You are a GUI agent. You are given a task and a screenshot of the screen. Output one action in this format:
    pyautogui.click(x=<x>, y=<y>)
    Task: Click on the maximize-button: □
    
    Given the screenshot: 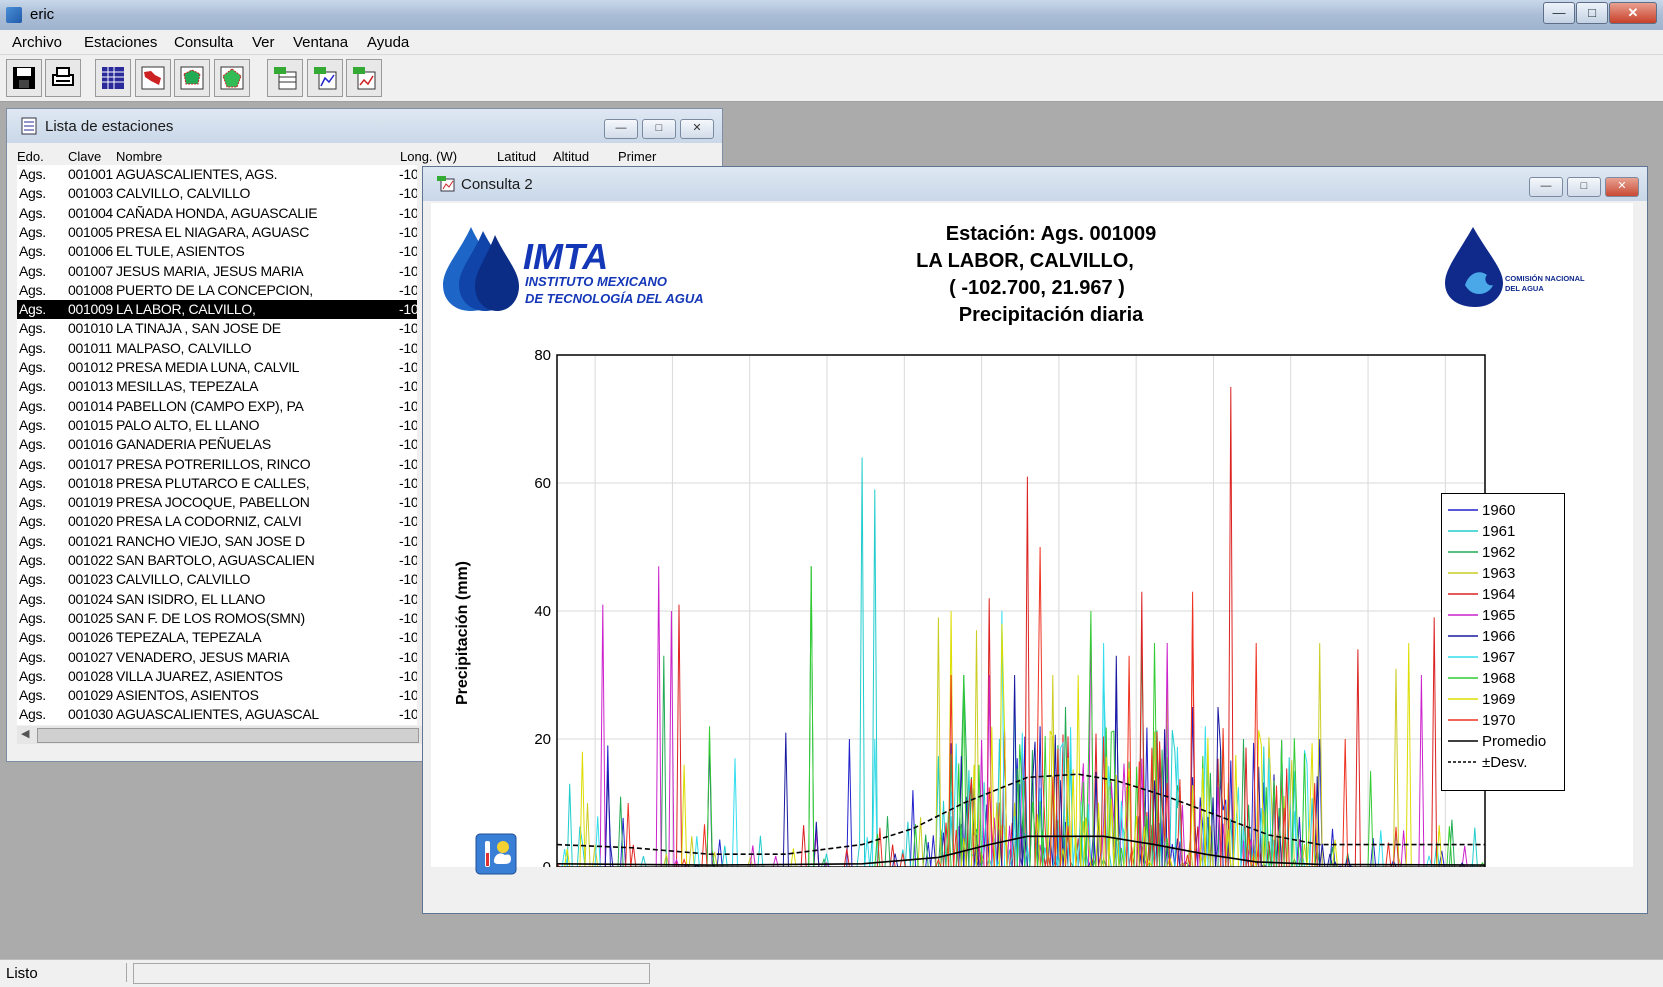 What is the action you would take?
    pyautogui.click(x=1592, y=13)
    